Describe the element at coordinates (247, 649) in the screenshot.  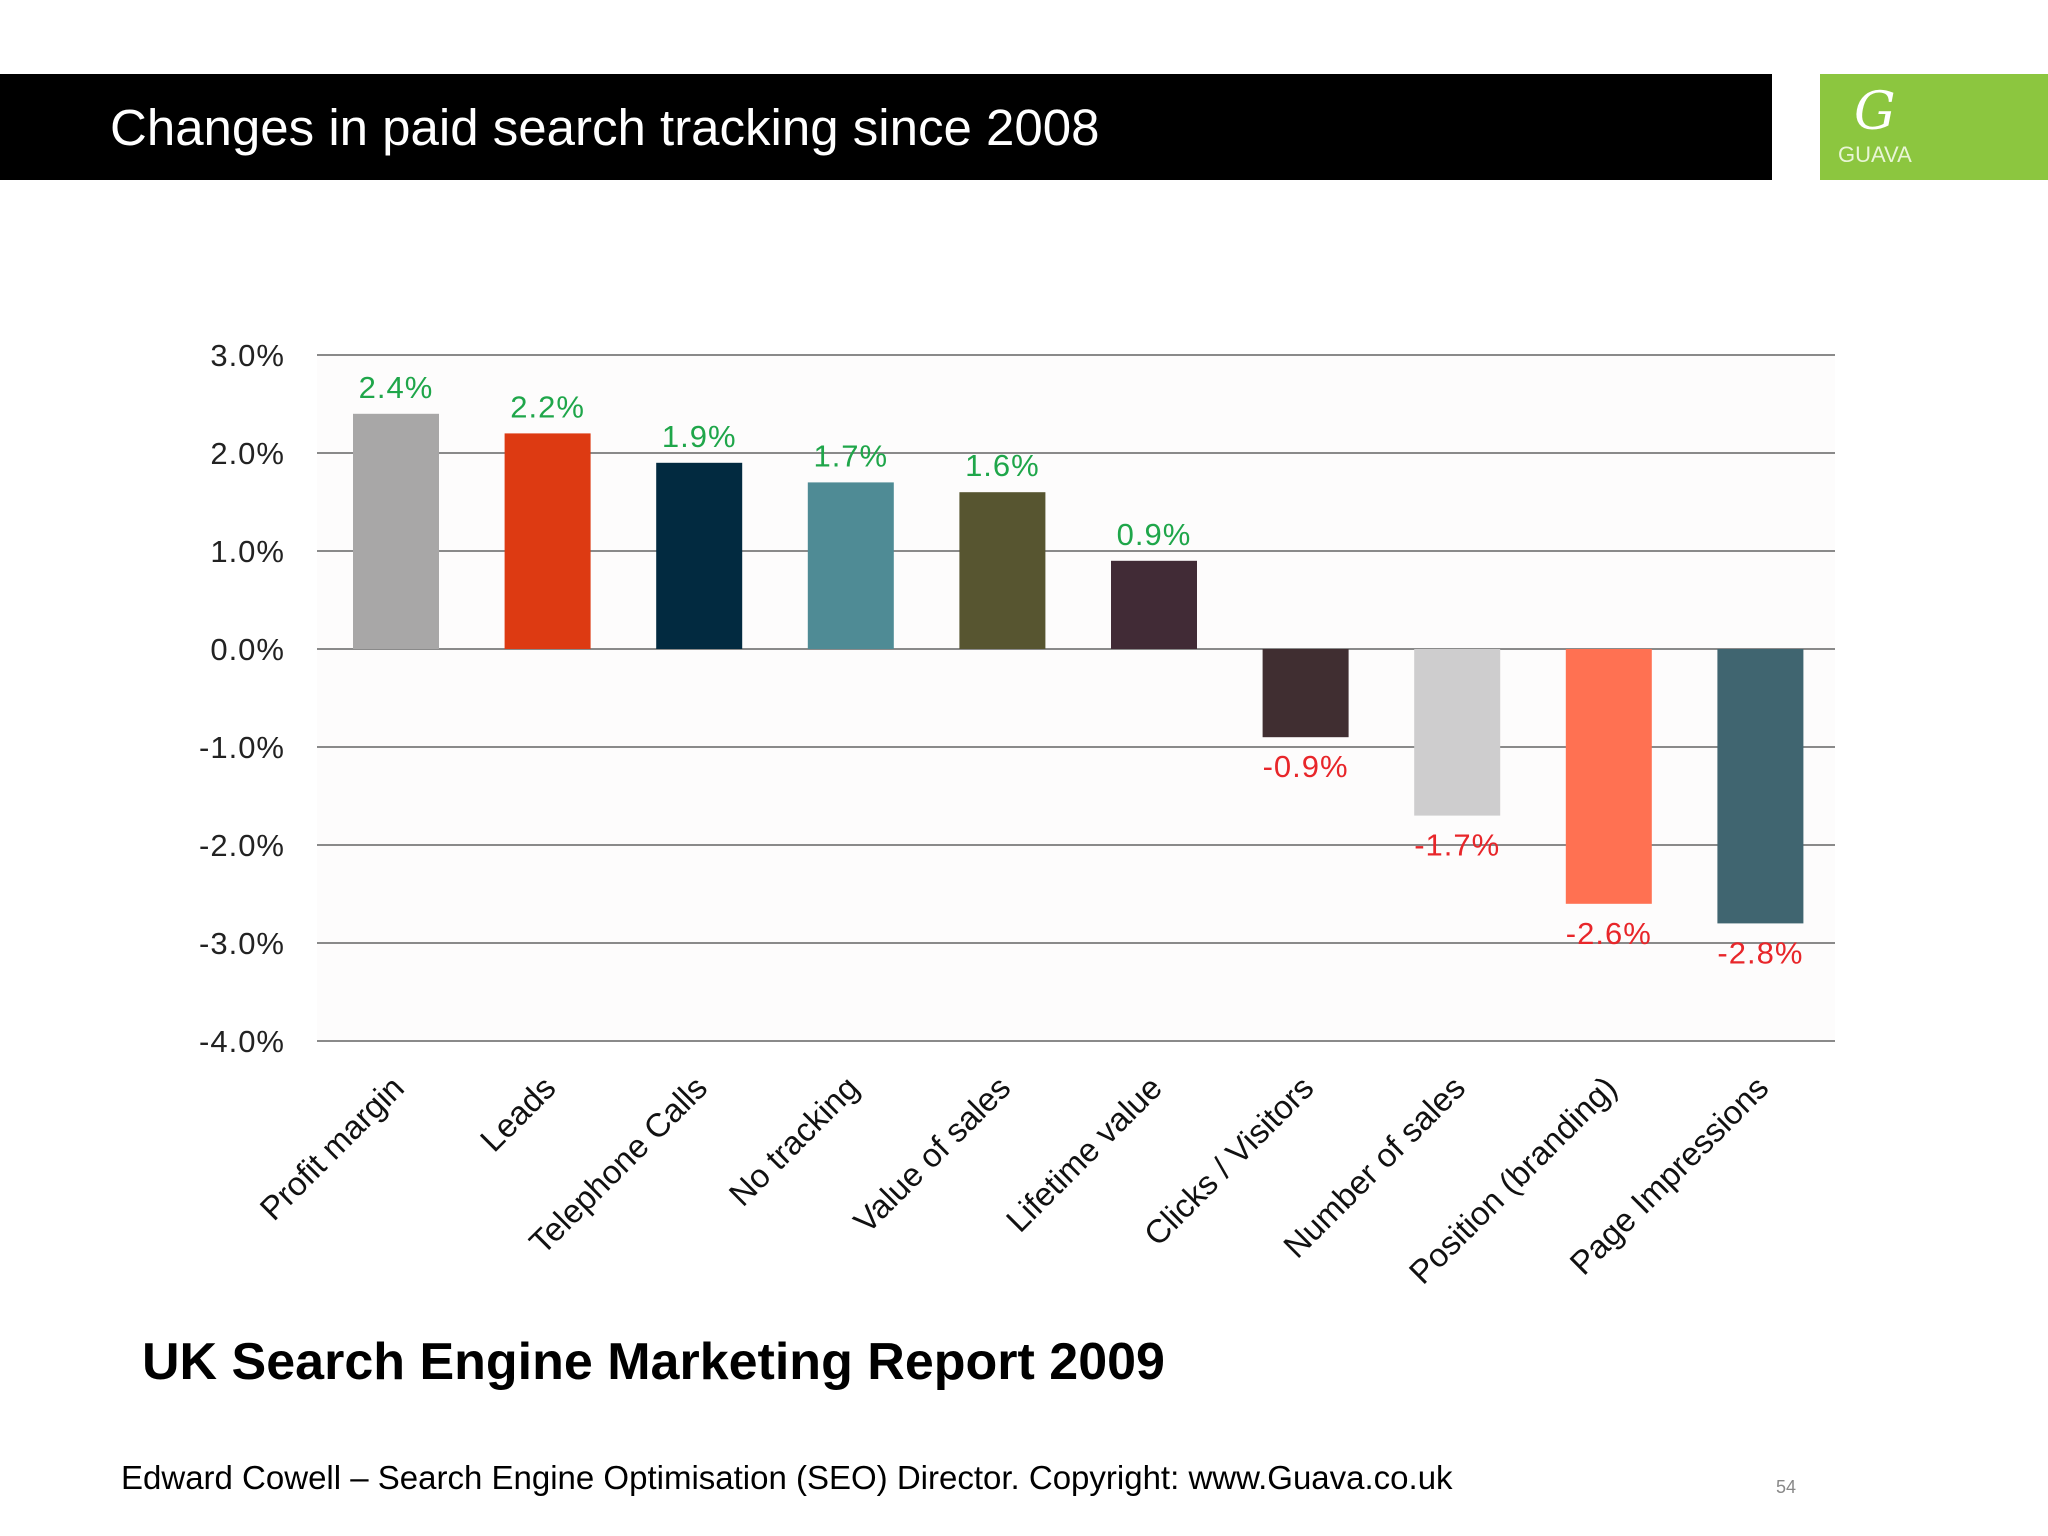
I see `y-tick-label: 0.0%` at that location.